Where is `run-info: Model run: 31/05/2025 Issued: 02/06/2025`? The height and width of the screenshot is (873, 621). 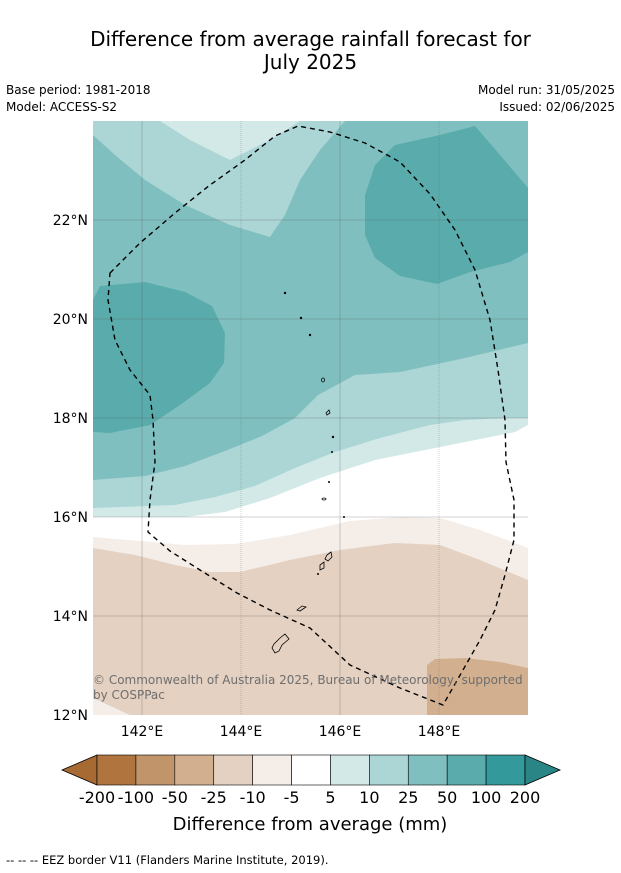
run-info: Model run: 31/05/2025 Issued: 02/06/2025 is located at coordinates (546, 99).